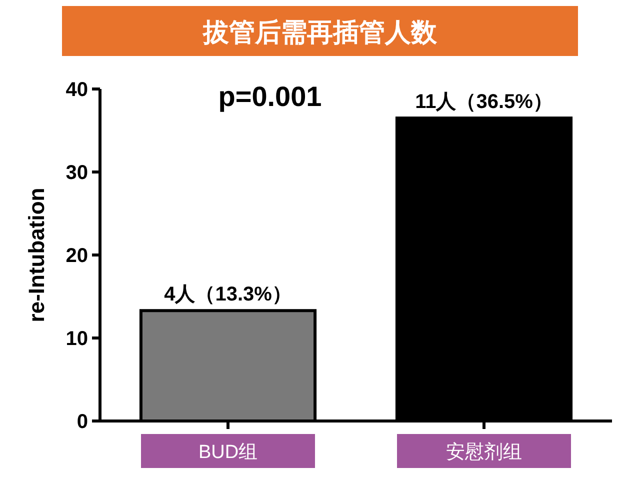 This screenshot has width=640, height=479. What do you see at coordinates (77, 339) in the screenshot?
I see `y-tick-label: 10` at bounding box center [77, 339].